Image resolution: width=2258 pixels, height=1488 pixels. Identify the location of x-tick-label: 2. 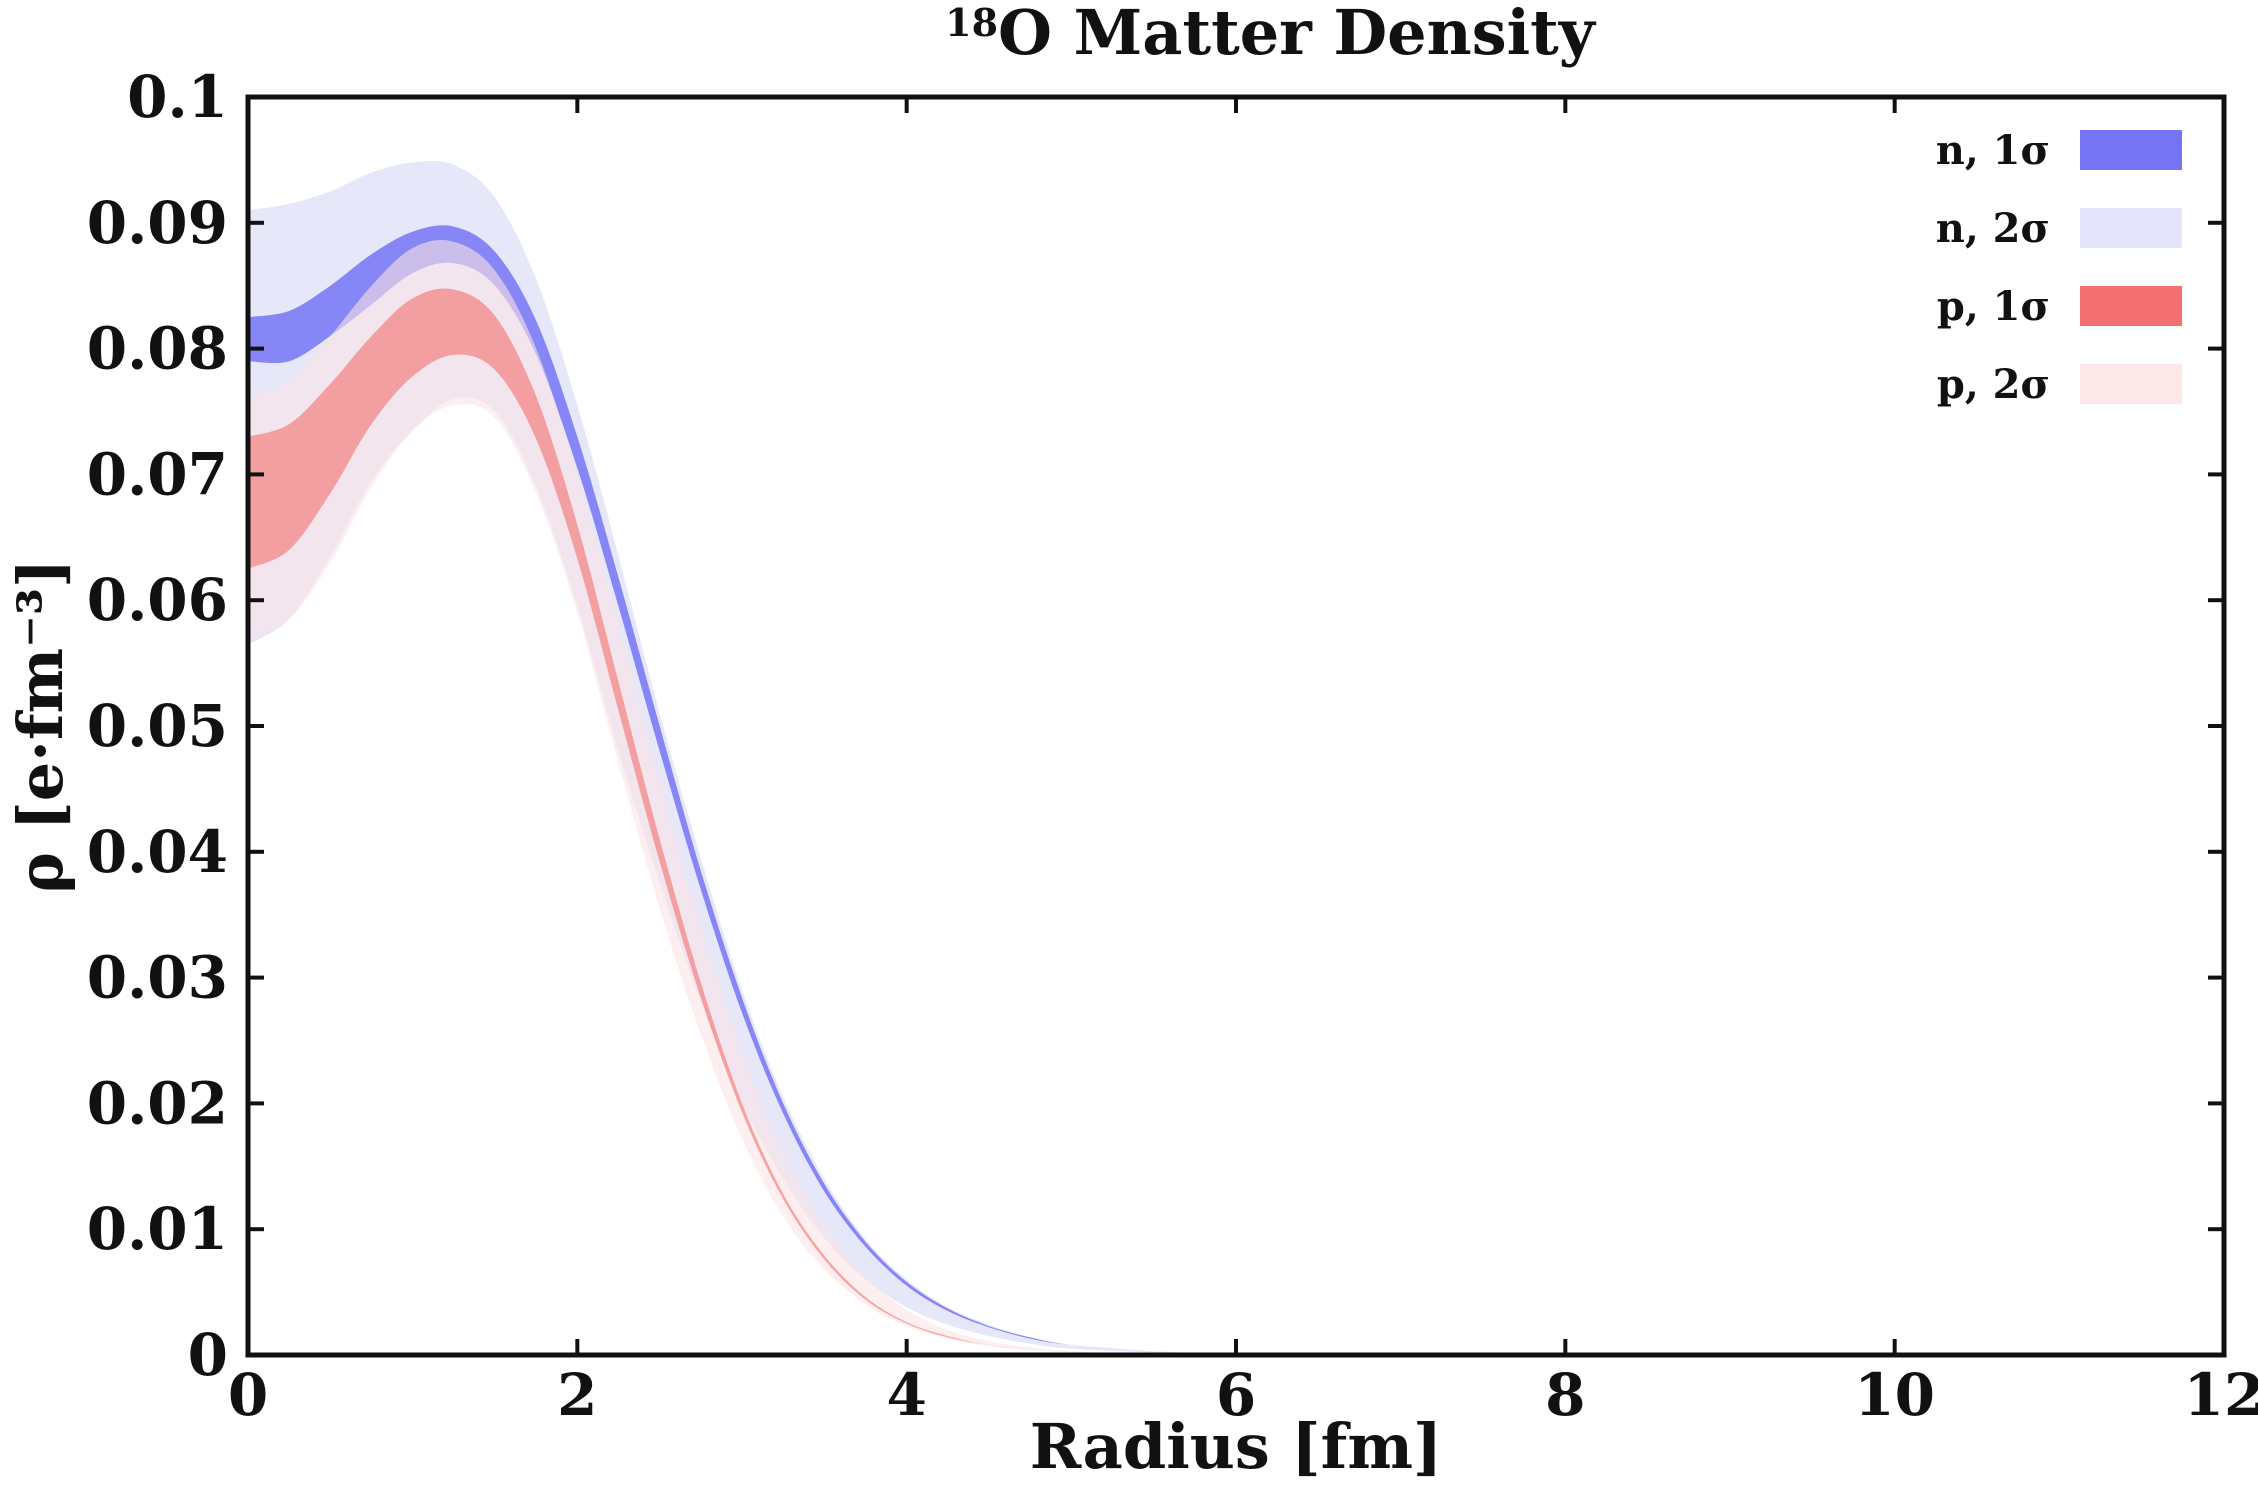
(577, 1395).